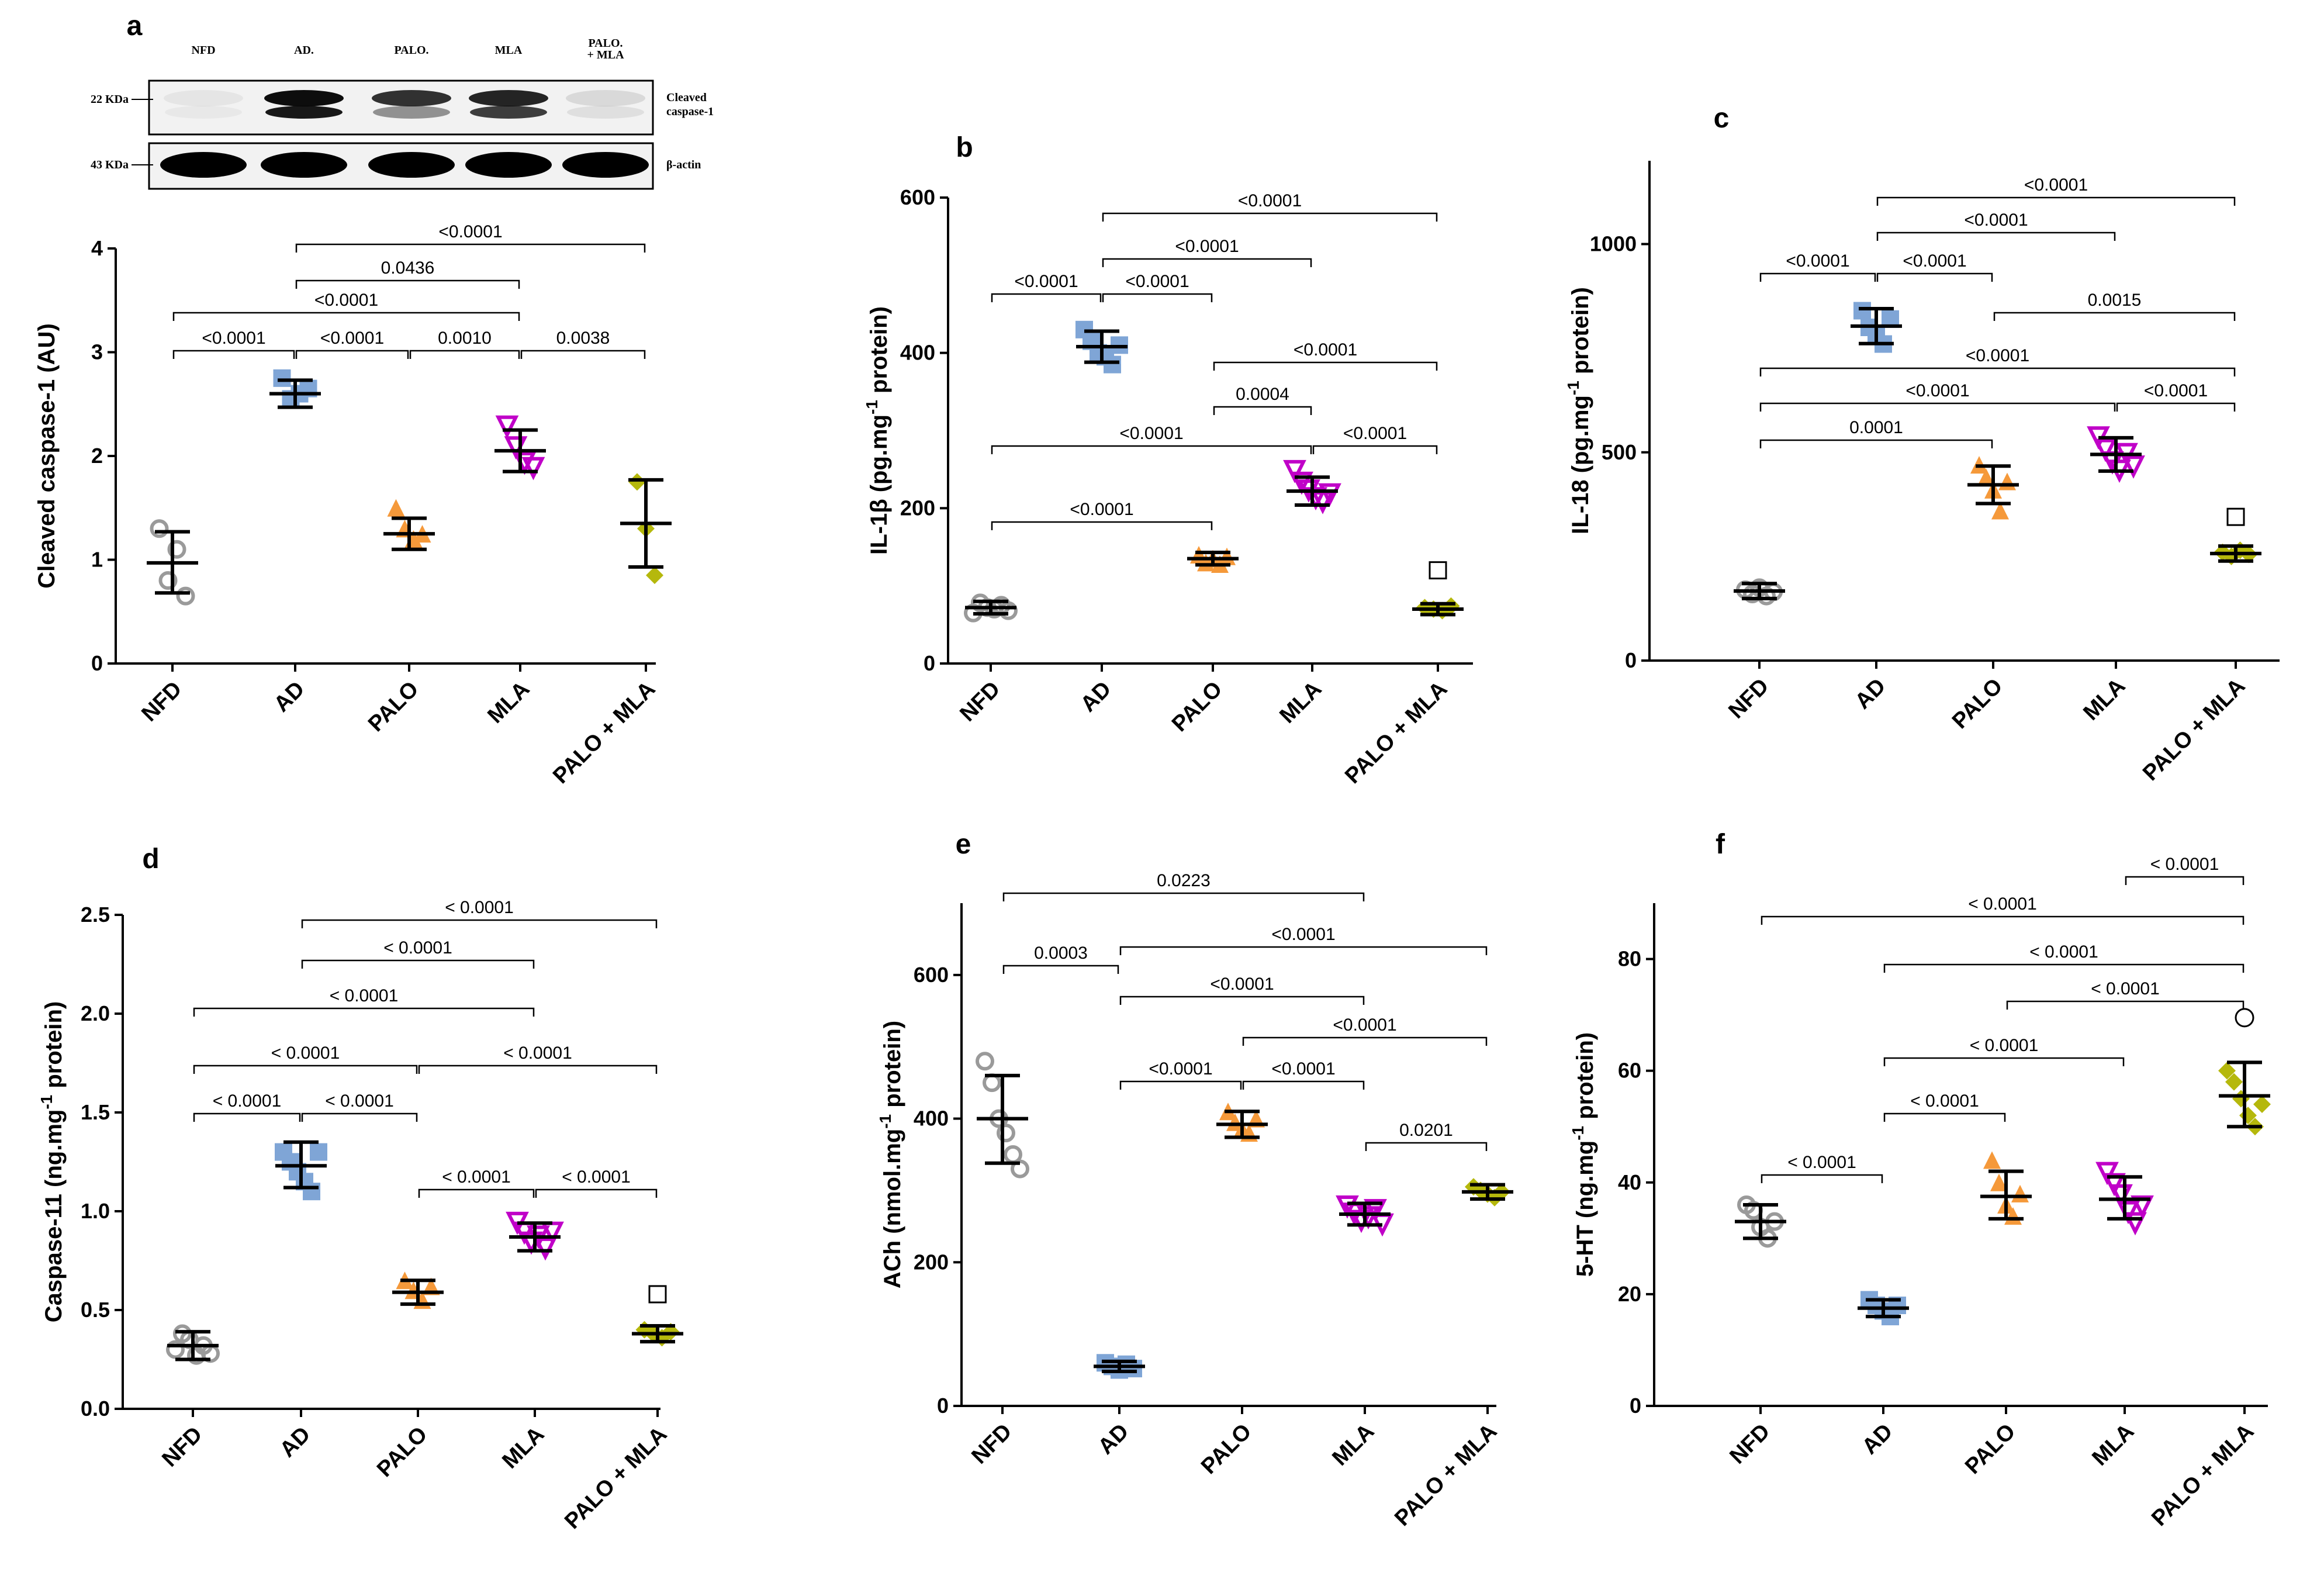 The width and height of the screenshot is (2324, 1569). What do you see at coordinates (931, 1119) in the screenshot?
I see `y-tick-label: 400` at bounding box center [931, 1119].